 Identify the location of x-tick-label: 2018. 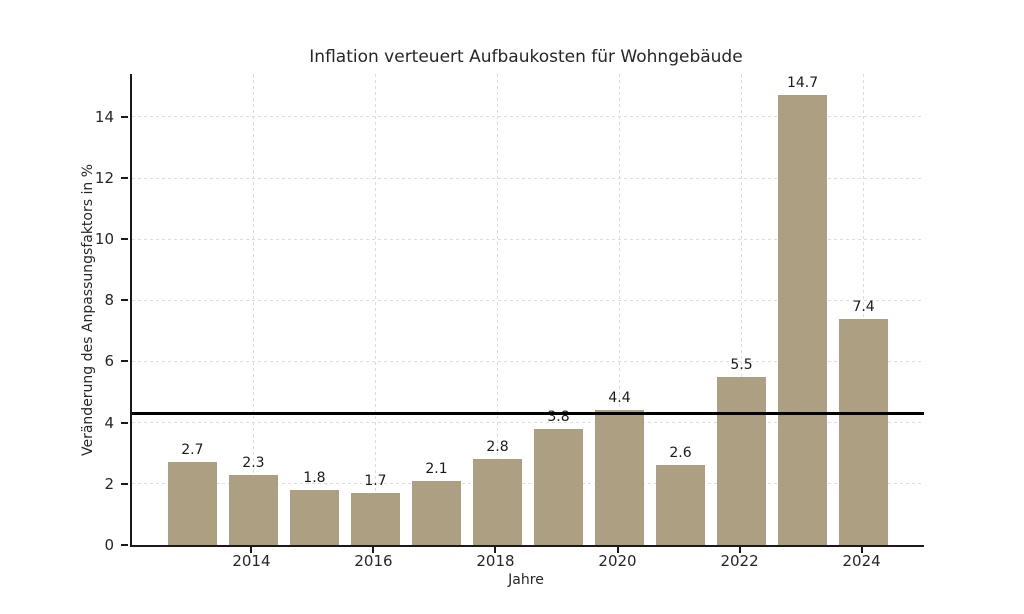
(495, 561).